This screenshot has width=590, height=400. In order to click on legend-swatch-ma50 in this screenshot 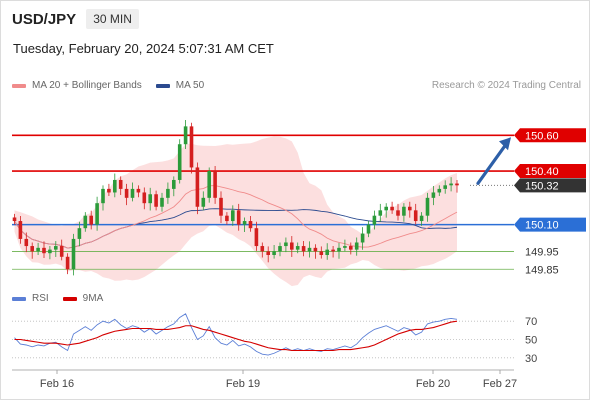, I will do `click(162, 85)`.